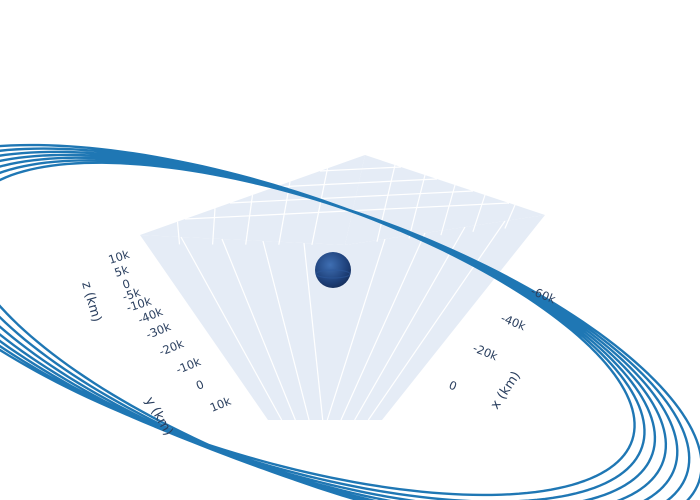 This screenshot has width=700, height=500. I want to click on z-tick-label: 10k, so click(119, 257).